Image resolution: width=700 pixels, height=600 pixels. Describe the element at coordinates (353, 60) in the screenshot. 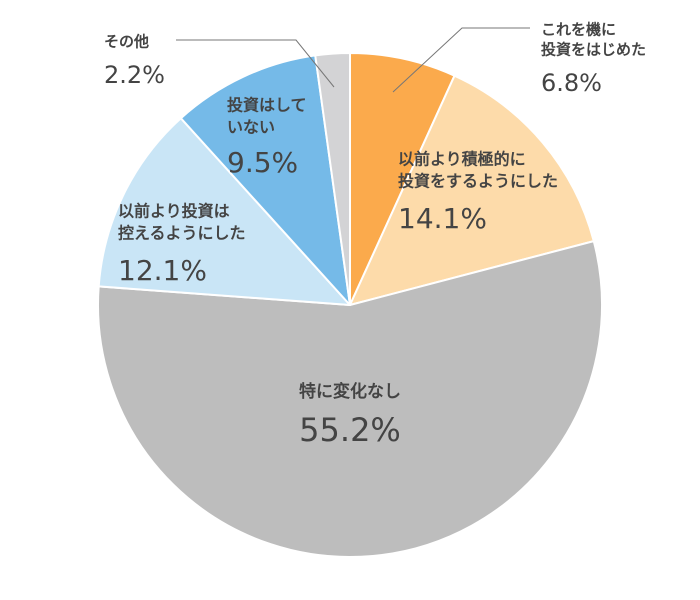

I see `leader-lines` at that location.